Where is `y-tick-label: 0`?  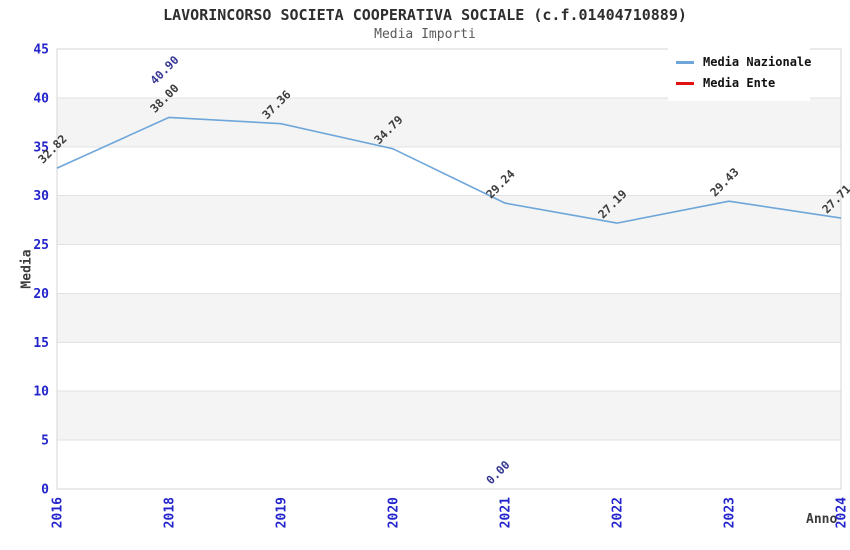
y-tick-label: 0 is located at coordinates (45, 490).